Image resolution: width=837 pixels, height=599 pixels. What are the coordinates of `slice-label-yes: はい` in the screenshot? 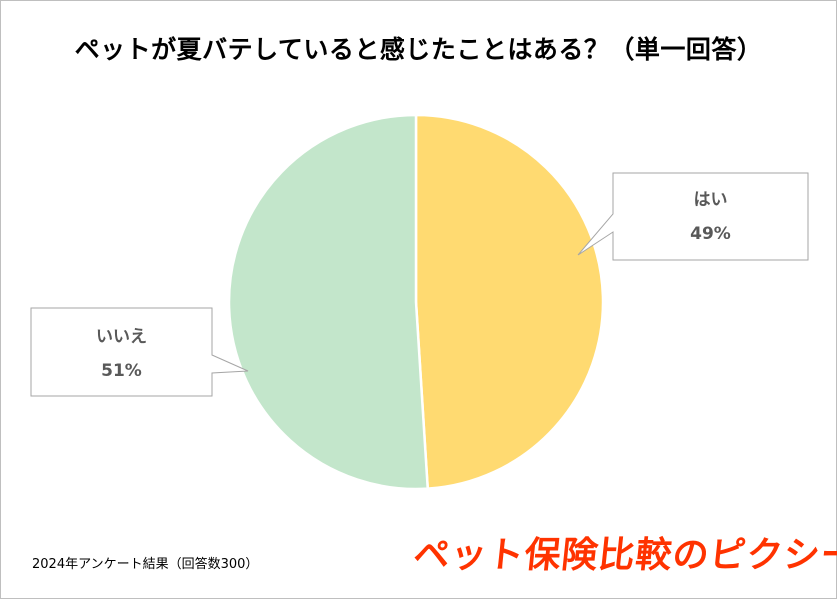 It's located at (710, 200).